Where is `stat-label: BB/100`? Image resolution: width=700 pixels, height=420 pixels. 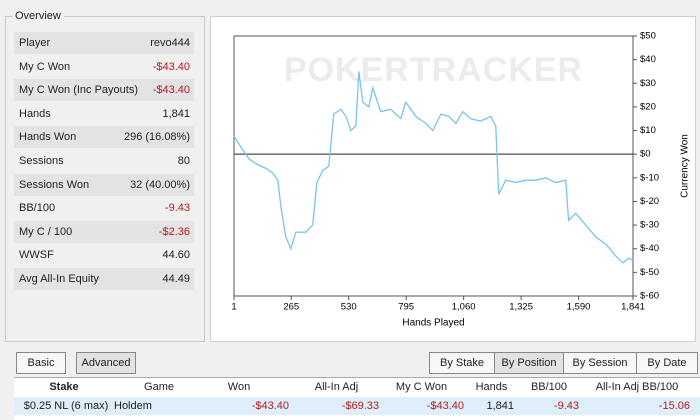
stat-label: BB/100 is located at coordinates (37, 208).